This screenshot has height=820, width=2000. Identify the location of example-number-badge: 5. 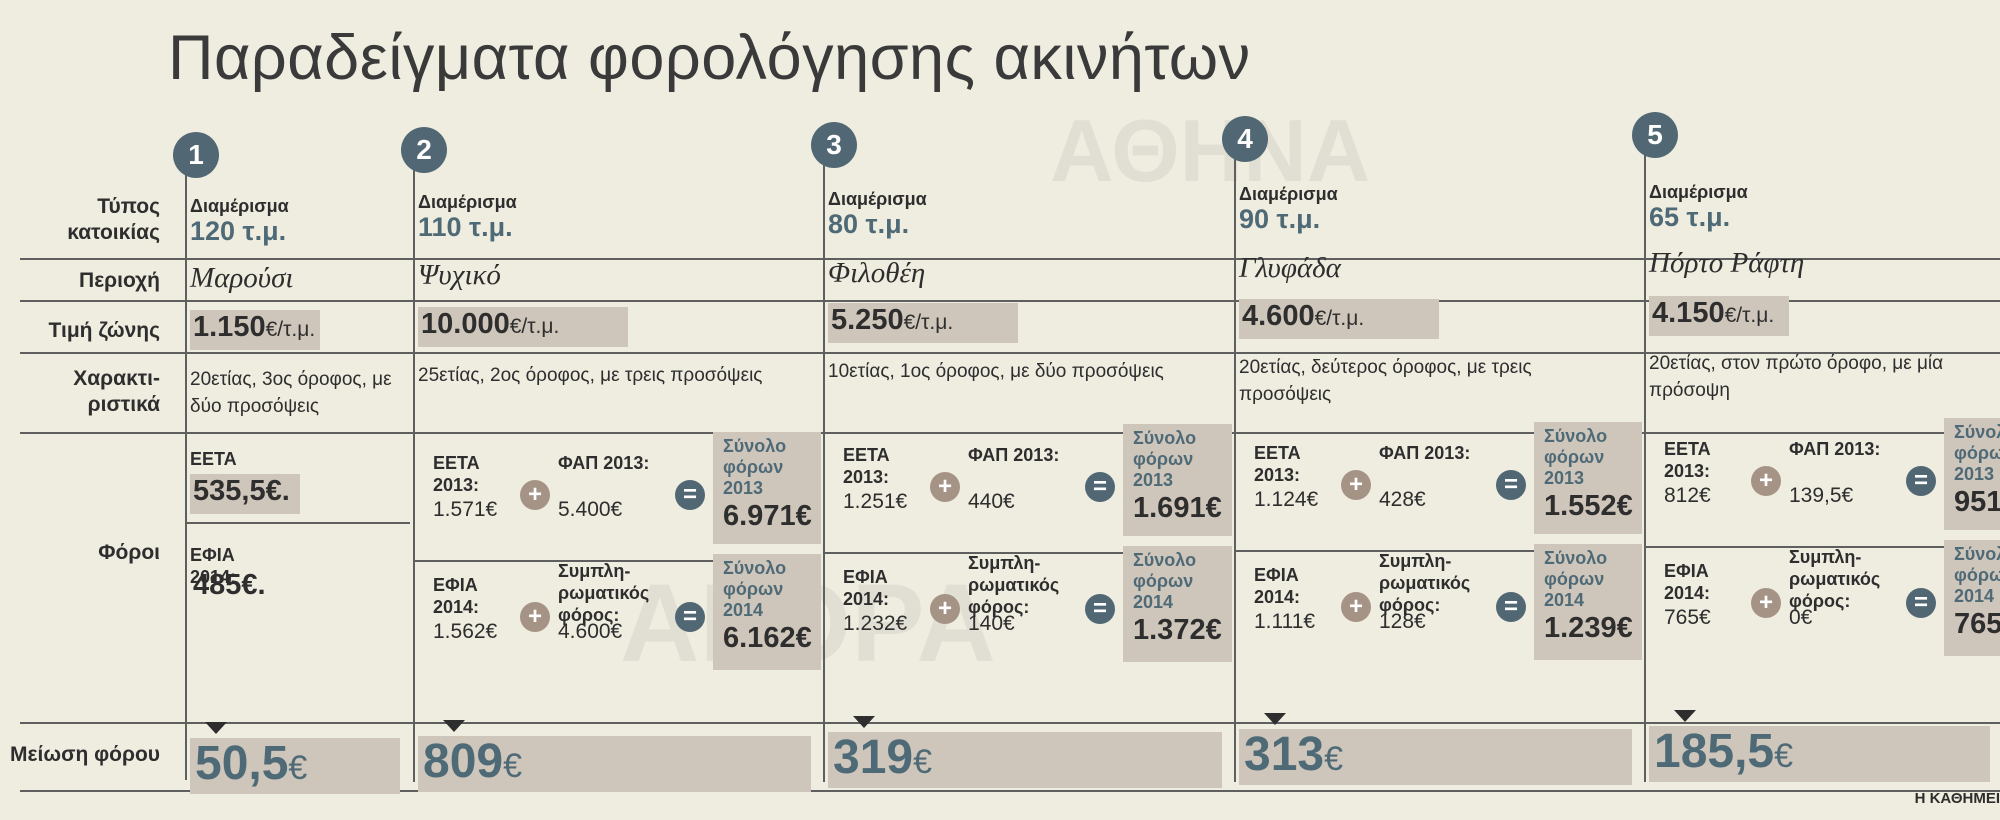
(1655, 135).